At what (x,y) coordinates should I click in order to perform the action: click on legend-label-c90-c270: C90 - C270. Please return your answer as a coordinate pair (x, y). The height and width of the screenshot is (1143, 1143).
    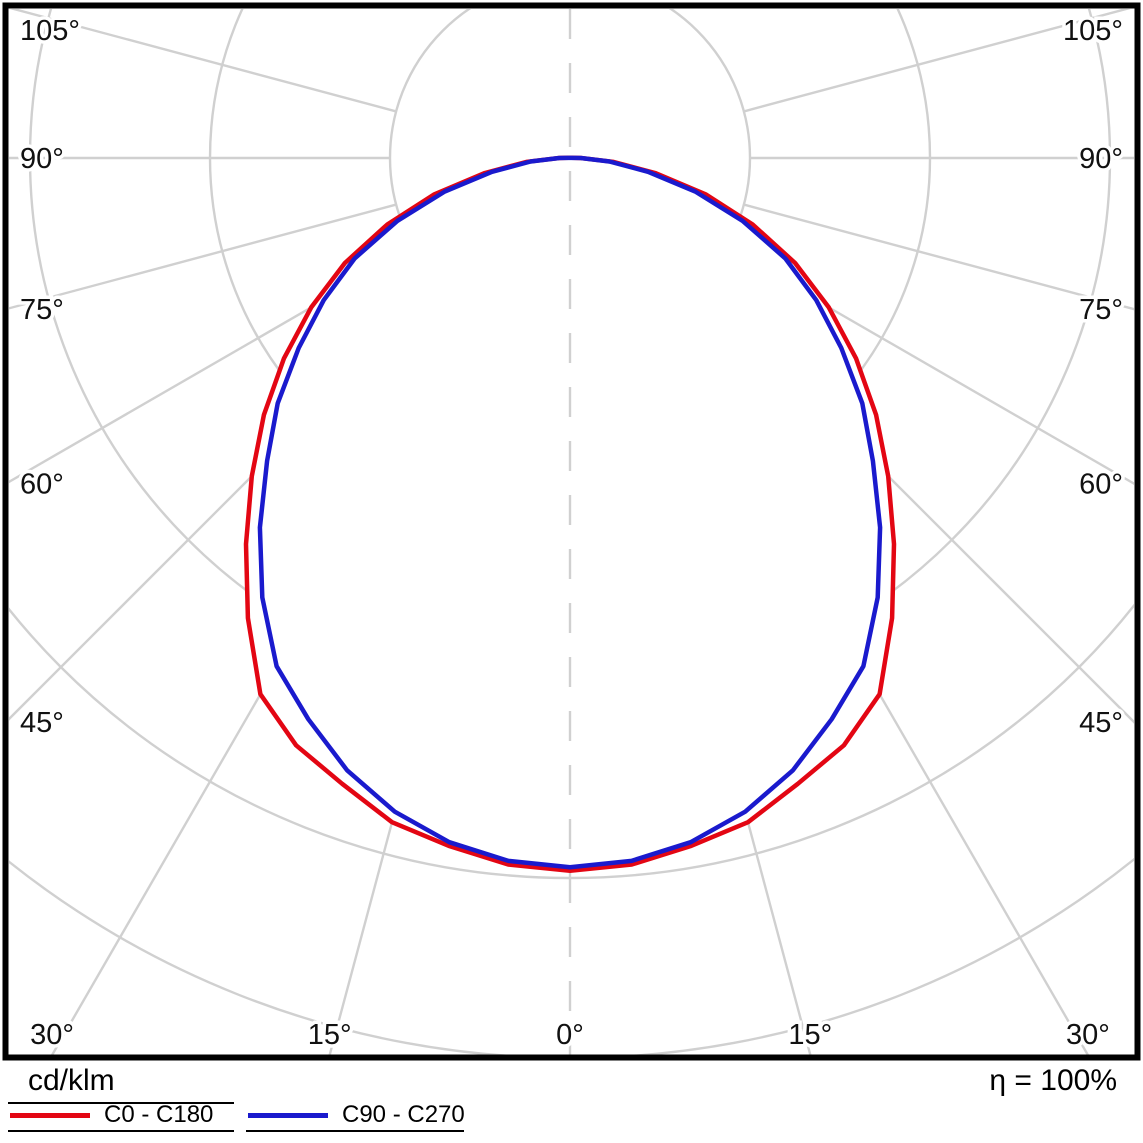
    Looking at the image, I should click on (403, 1114).